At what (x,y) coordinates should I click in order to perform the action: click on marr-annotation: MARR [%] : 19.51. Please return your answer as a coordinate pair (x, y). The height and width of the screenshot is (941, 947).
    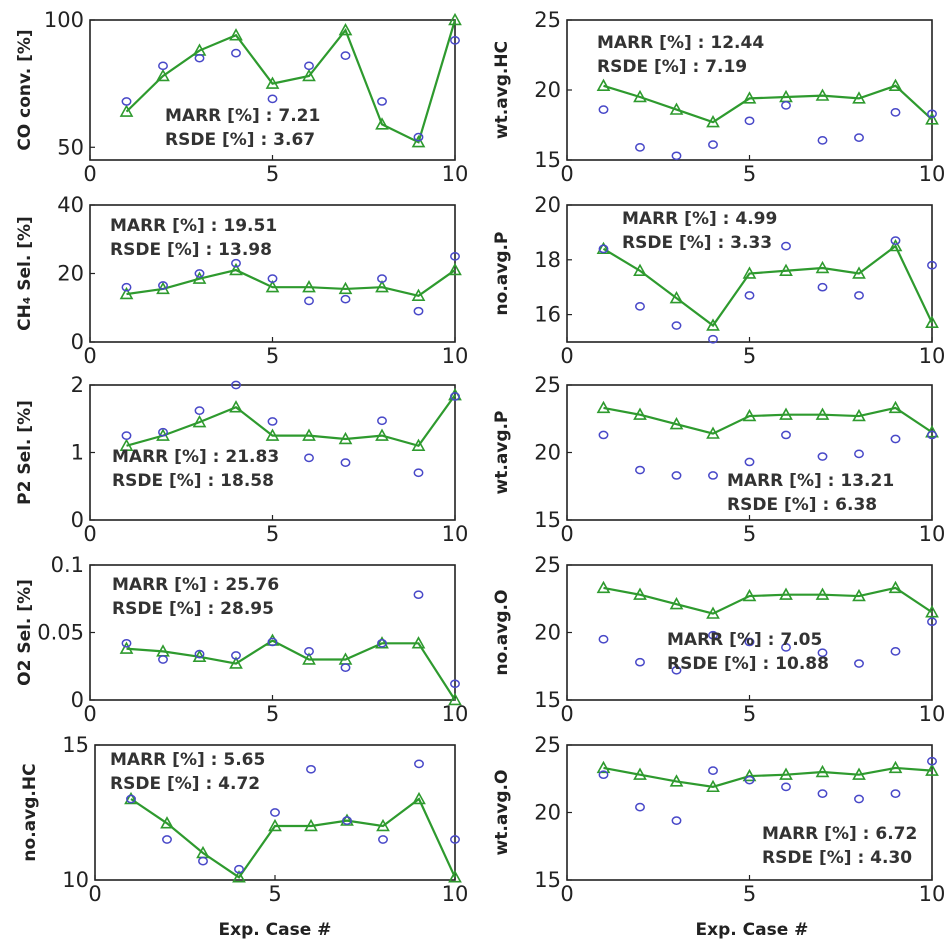
    Looking at the image, I should click on (193, 226).